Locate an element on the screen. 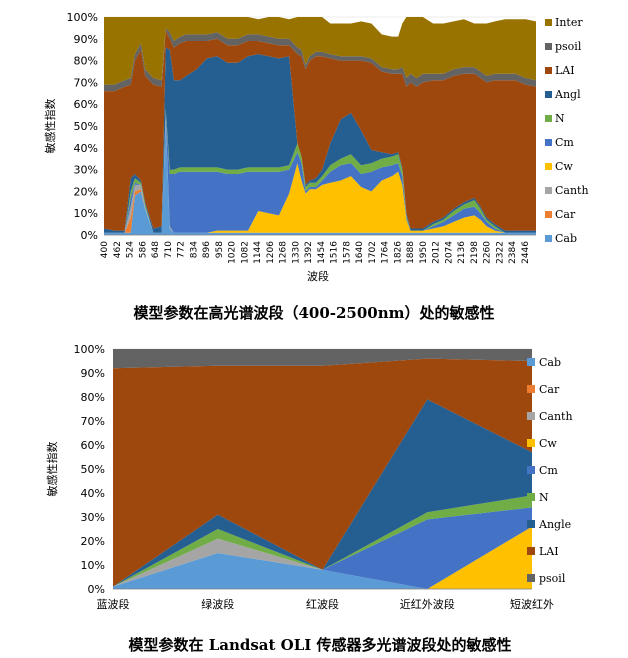 This screenshot has width=628, height=658. x-tick-label: 400 is located at coordinates (105, 249).